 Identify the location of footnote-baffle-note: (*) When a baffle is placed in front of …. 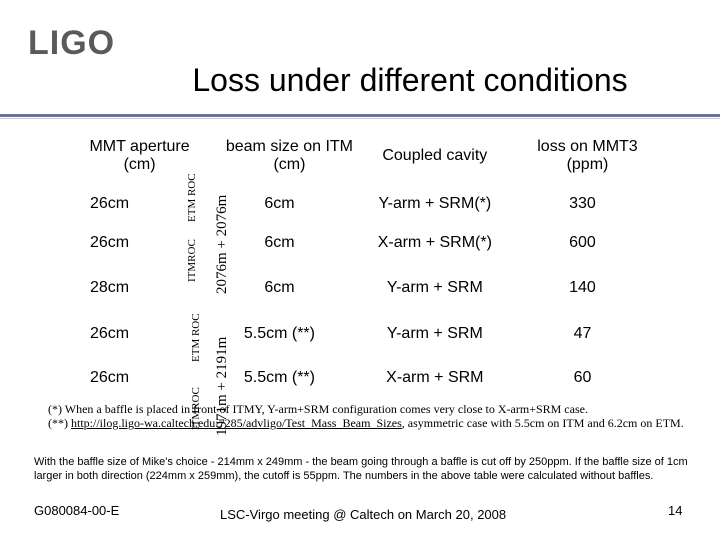
(318, 409).